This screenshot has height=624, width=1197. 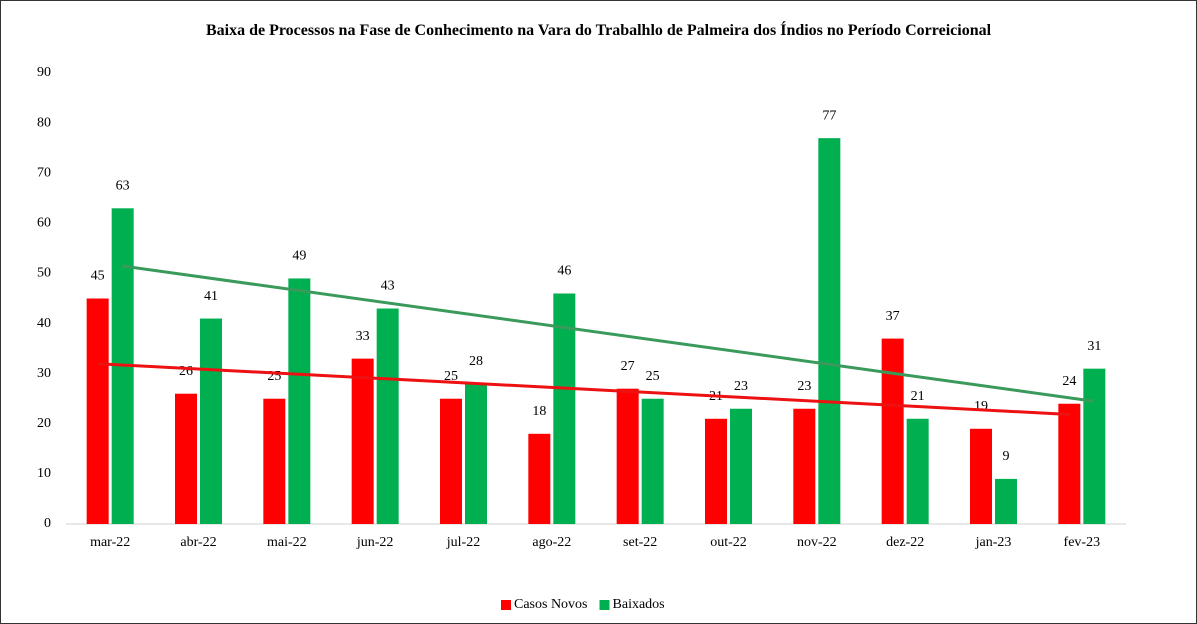 What do you see at coordinates (186, 371) in the screenshot?
I see `data-label: 26` at bounding box center [186, 371].